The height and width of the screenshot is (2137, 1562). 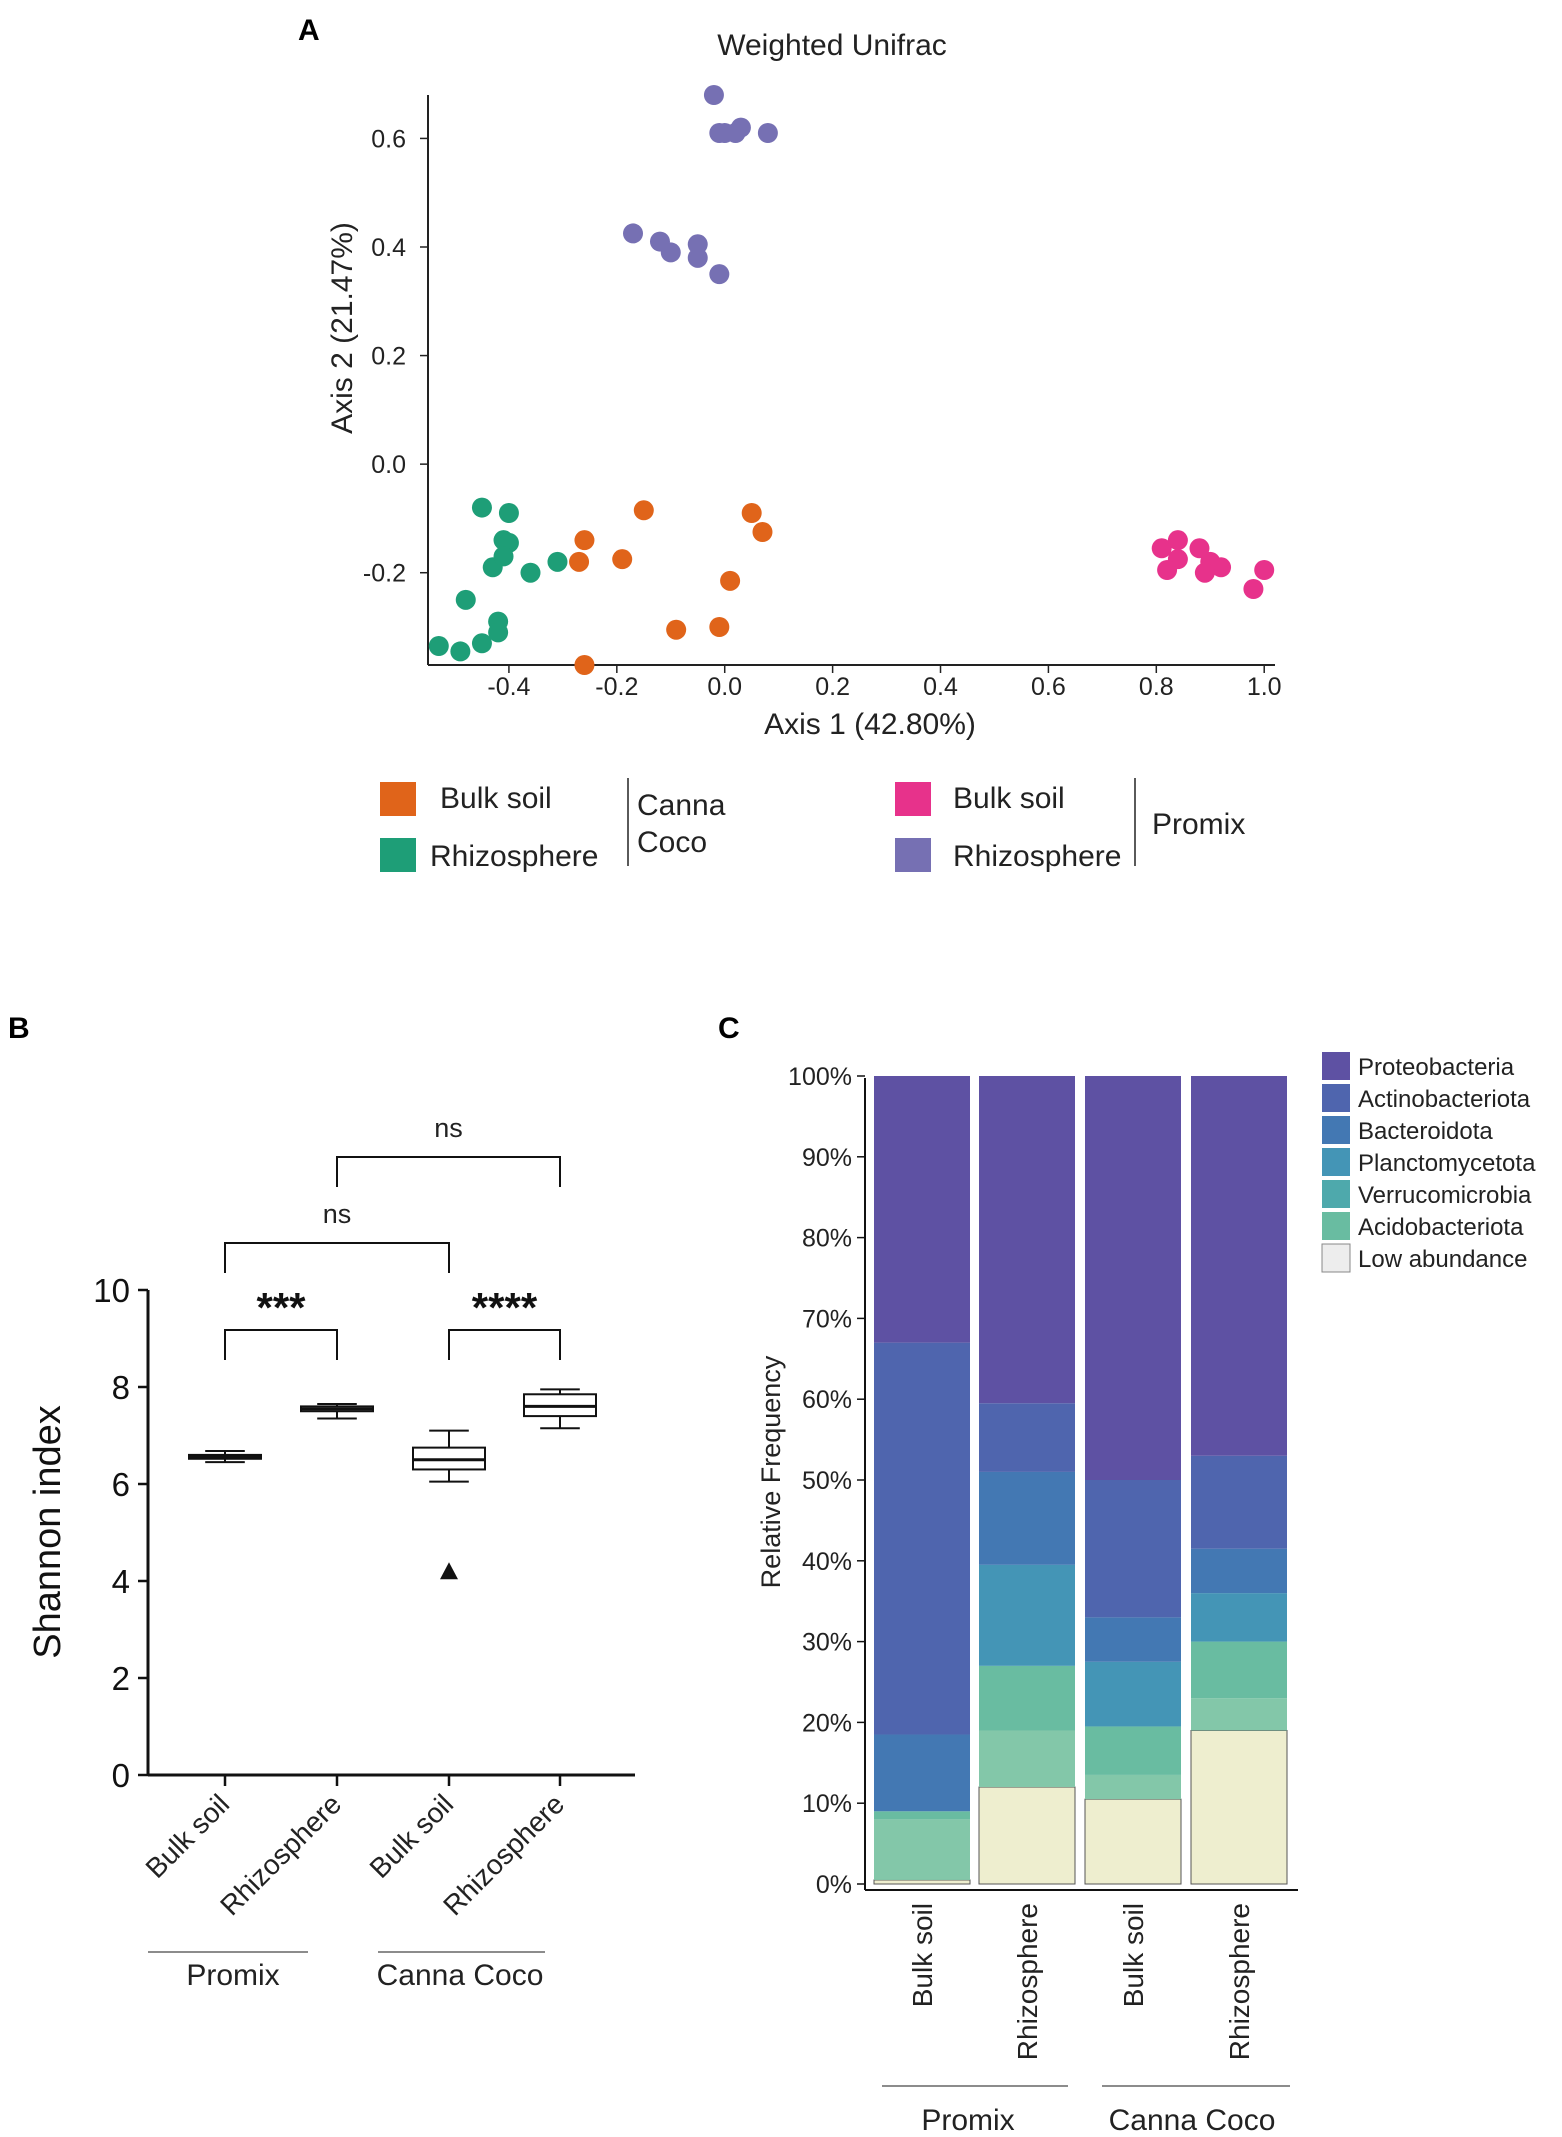 I want to click on group-label-canna-b: Canna Coco, so click(x=460, y=1975).